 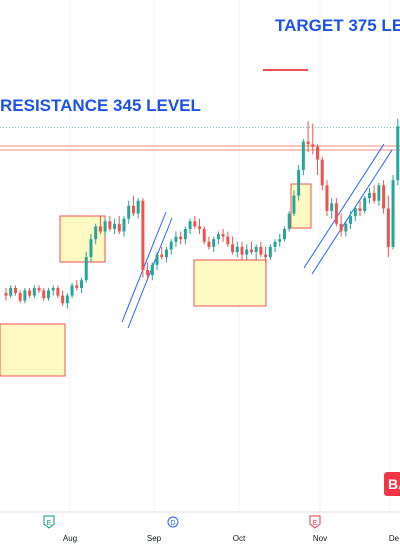 What do you see at coordinates (392, 484) in the screenshot?
I see `badge: BA` at bounding box center [392, 484].